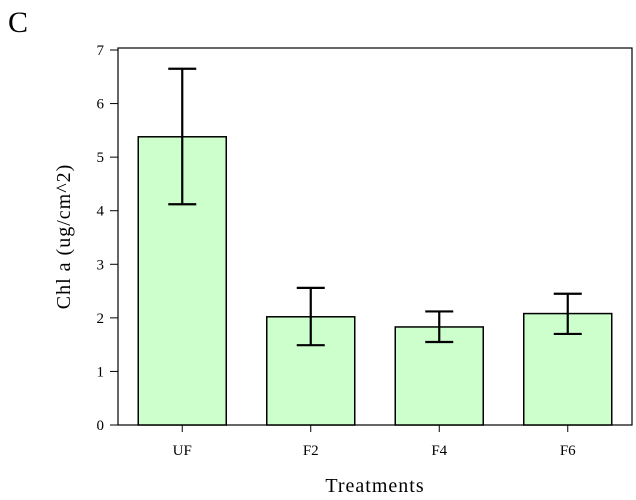  What do you see at coordinates (101, 319) in the screenshot?
I see `y-tick-label: 2` at bounding box center [101, 319].